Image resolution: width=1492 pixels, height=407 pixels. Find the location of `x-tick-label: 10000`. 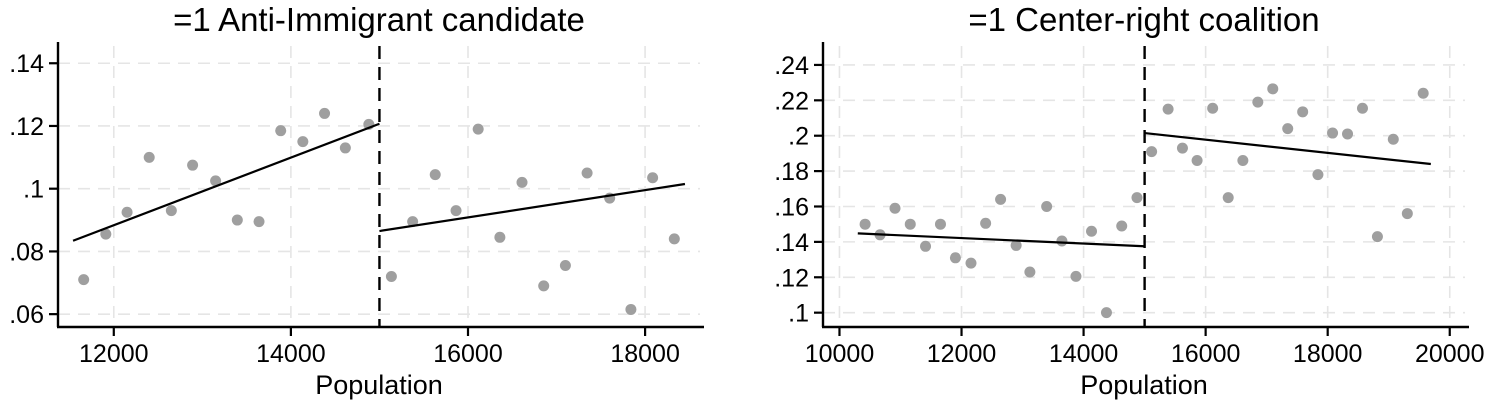

x-tick-label: 10000 is located at coordinates (840, 354).